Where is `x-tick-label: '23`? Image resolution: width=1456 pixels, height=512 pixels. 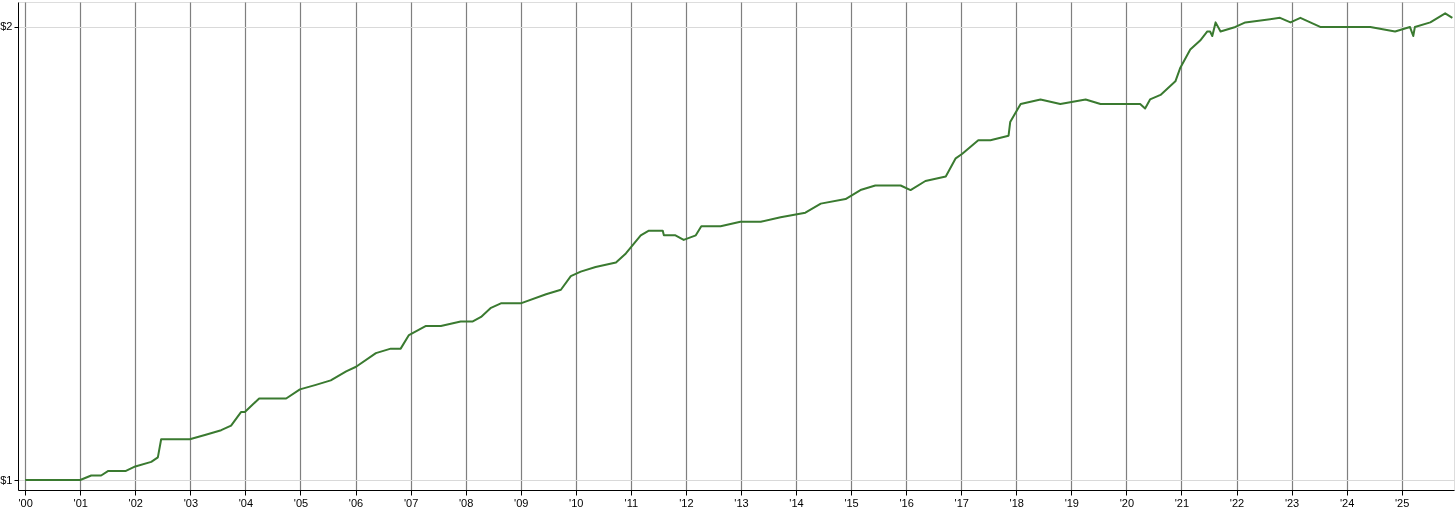
x-tick-label: '23 is located at coordinates (1292, 502).